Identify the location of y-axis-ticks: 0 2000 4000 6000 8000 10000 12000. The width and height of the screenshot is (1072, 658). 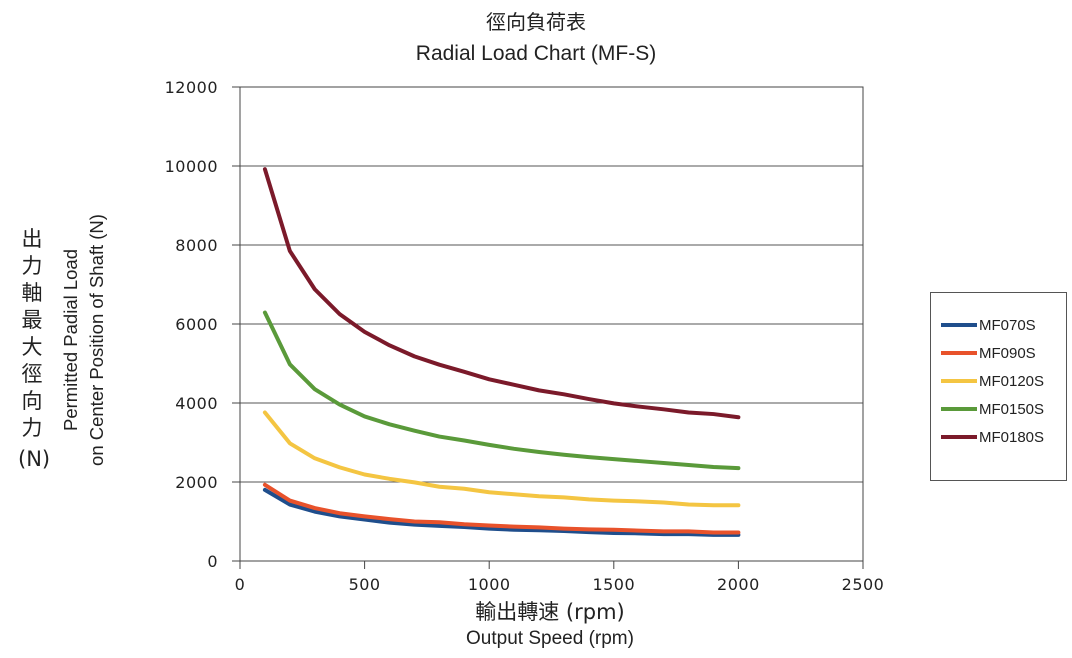
(202, 324).